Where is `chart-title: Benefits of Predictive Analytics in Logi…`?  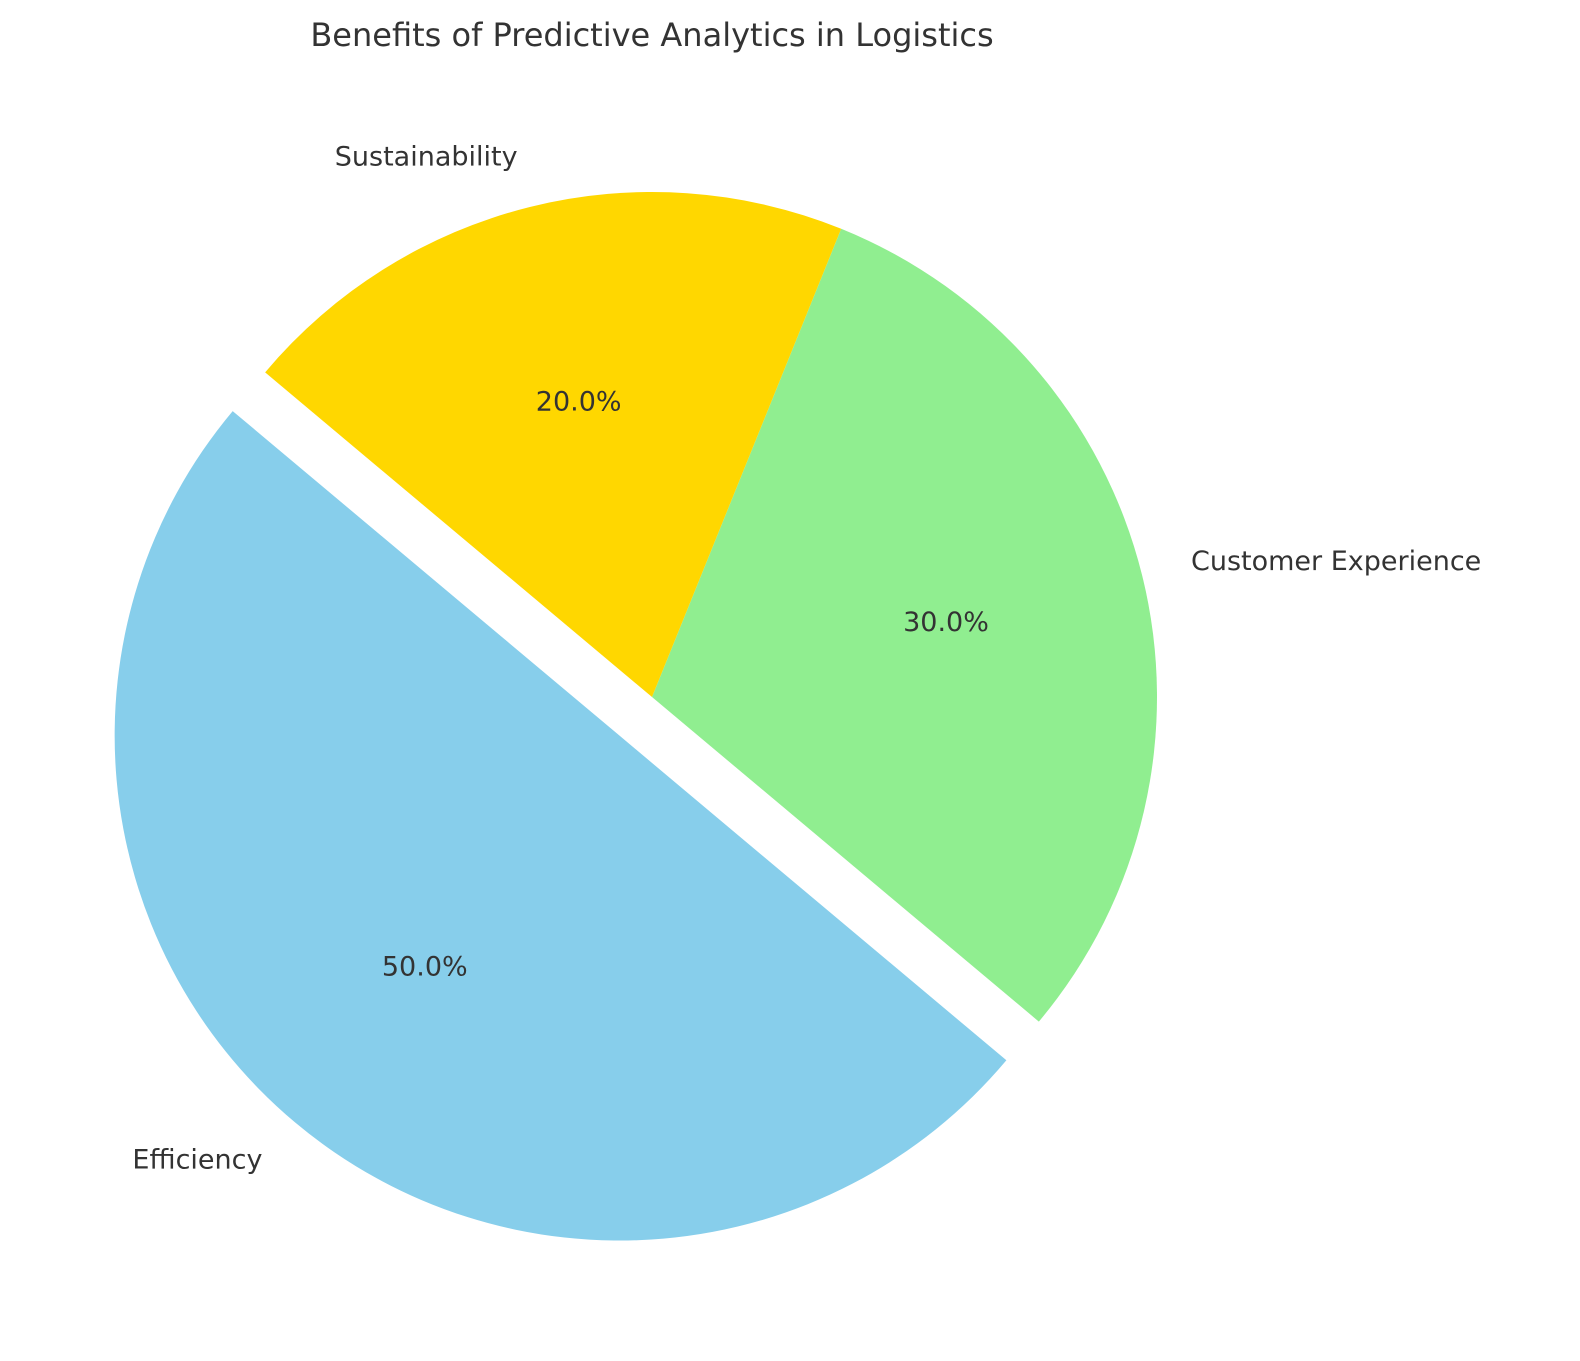 chart-title: Benefits of Predictive Analytics in Logi… is located at coordinates (651, 35).